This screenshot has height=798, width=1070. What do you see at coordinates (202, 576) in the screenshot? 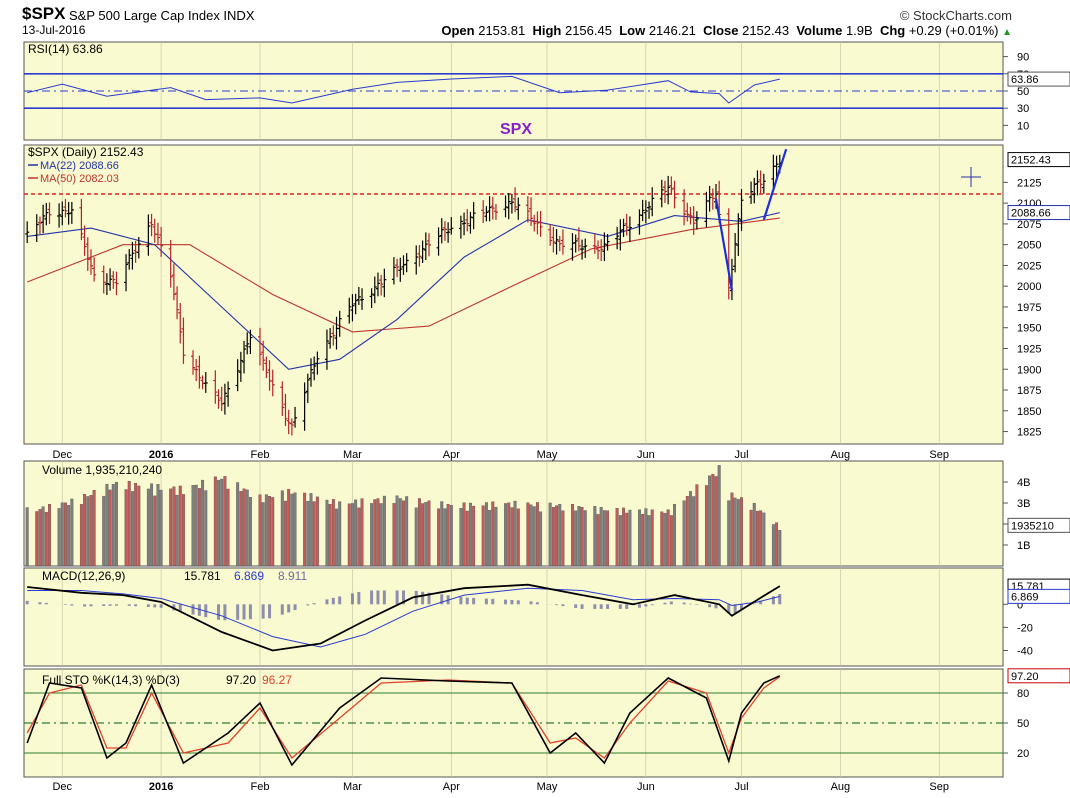
I see `macd-legend-value: 15.781` at bounding box center [202, 576].